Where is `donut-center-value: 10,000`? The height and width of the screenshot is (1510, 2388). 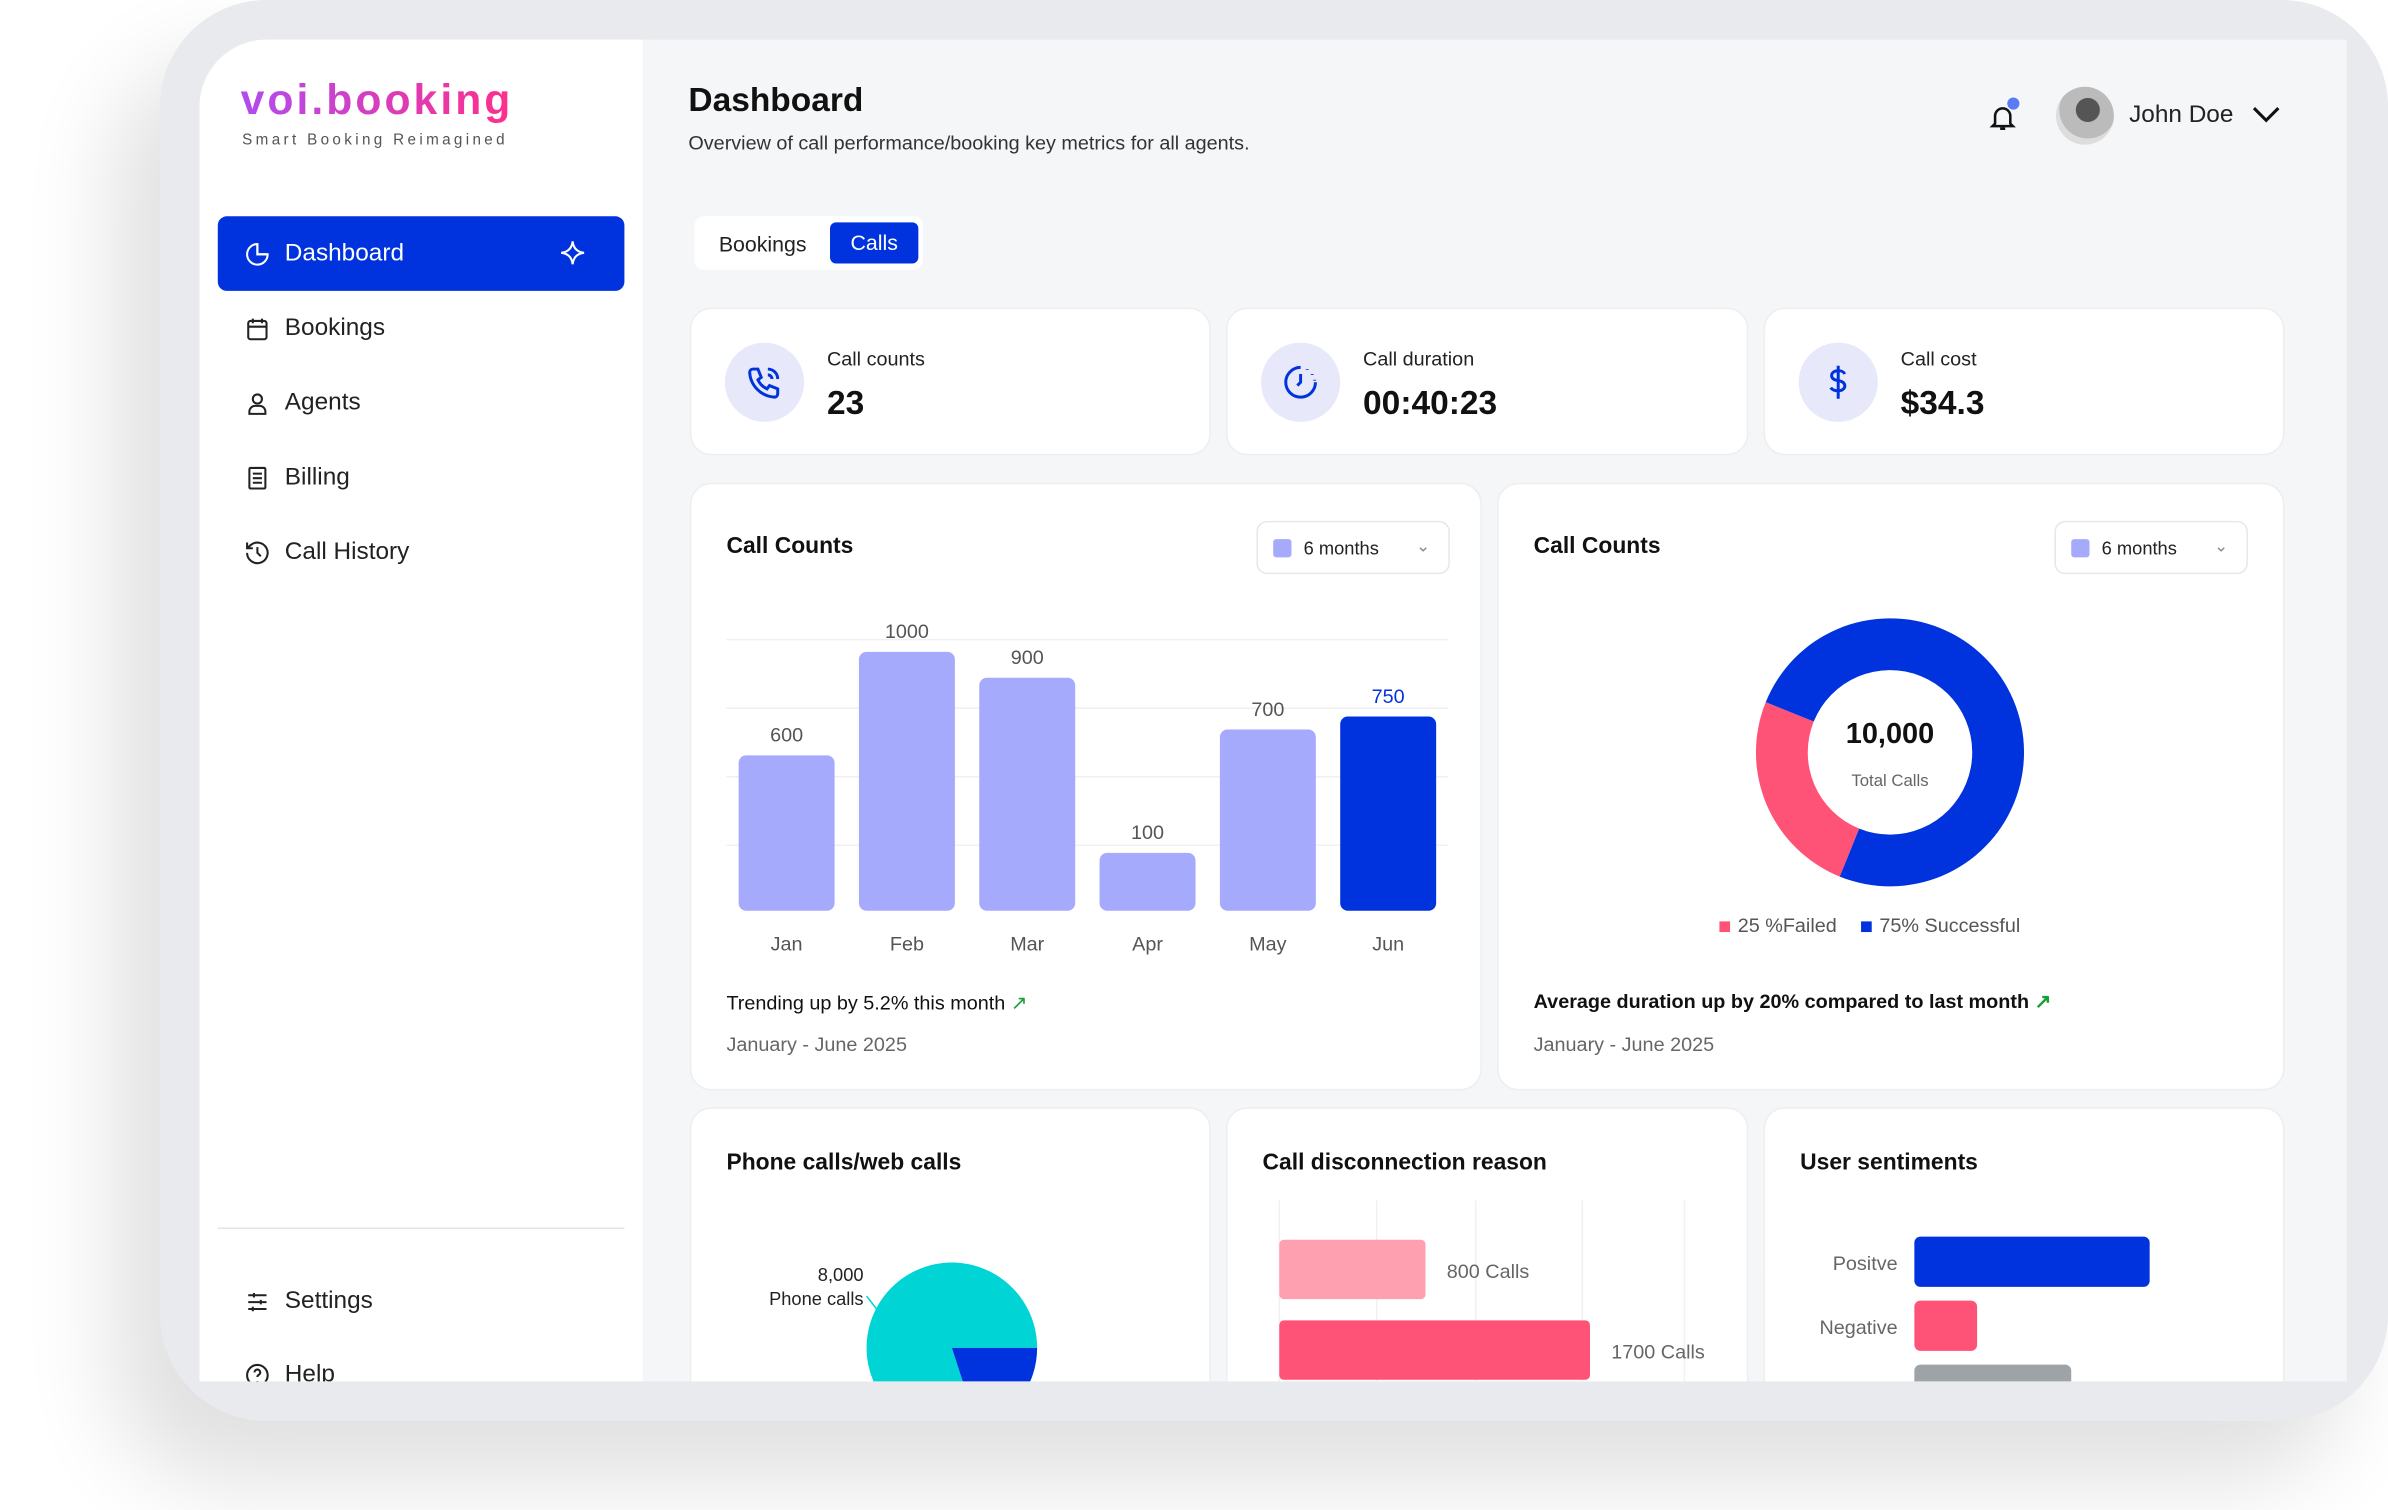 donut-center-value: 10,000 is located at coordinates (1890, 734).